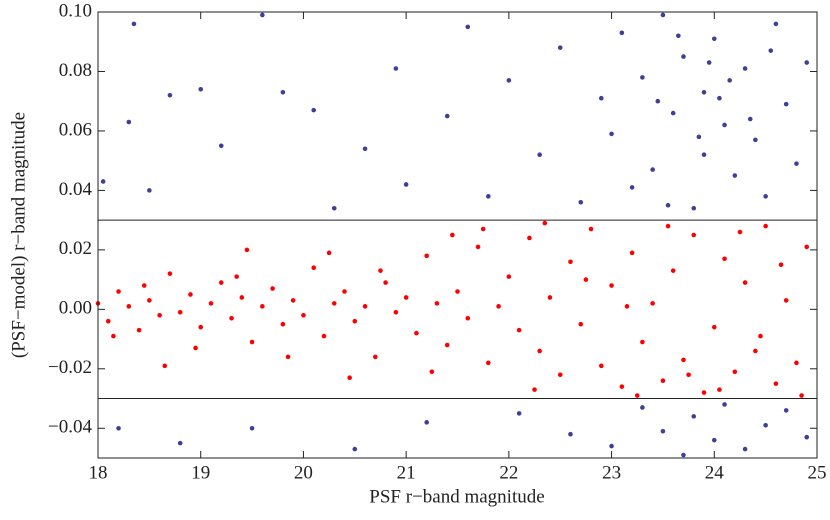 This screenshot has width=830, height=520. What do you see at coordinates (715, 472) in the screenshot?
I see `x-tick-label: 24` at bounding box center [715, 472].